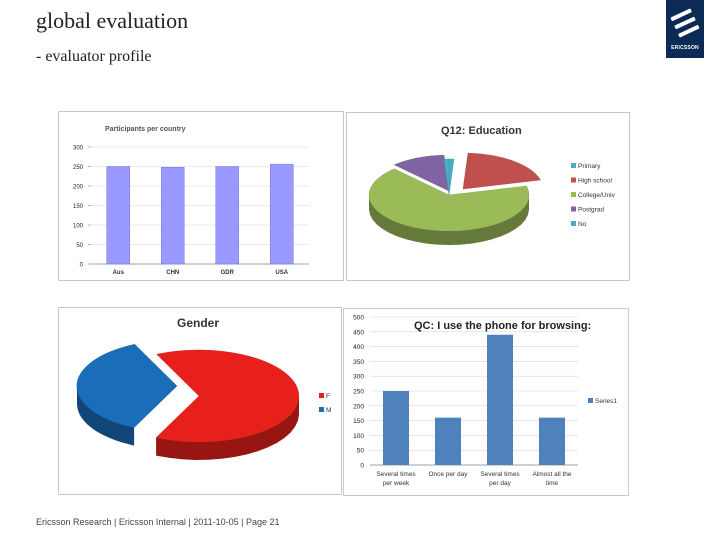 The height and width of the screenshot is (540, 720). I want to click on x-tick-label: per day, so click(500, 483).